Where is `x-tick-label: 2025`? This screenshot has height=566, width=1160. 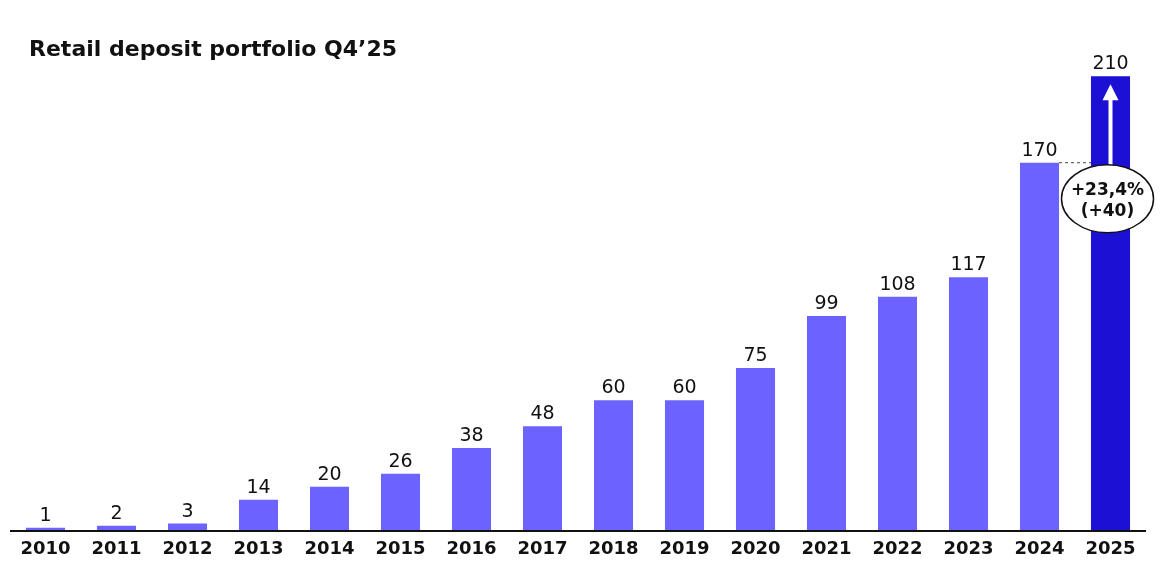 x-tick-label: 2025 is located at coordinates (1110, 547).